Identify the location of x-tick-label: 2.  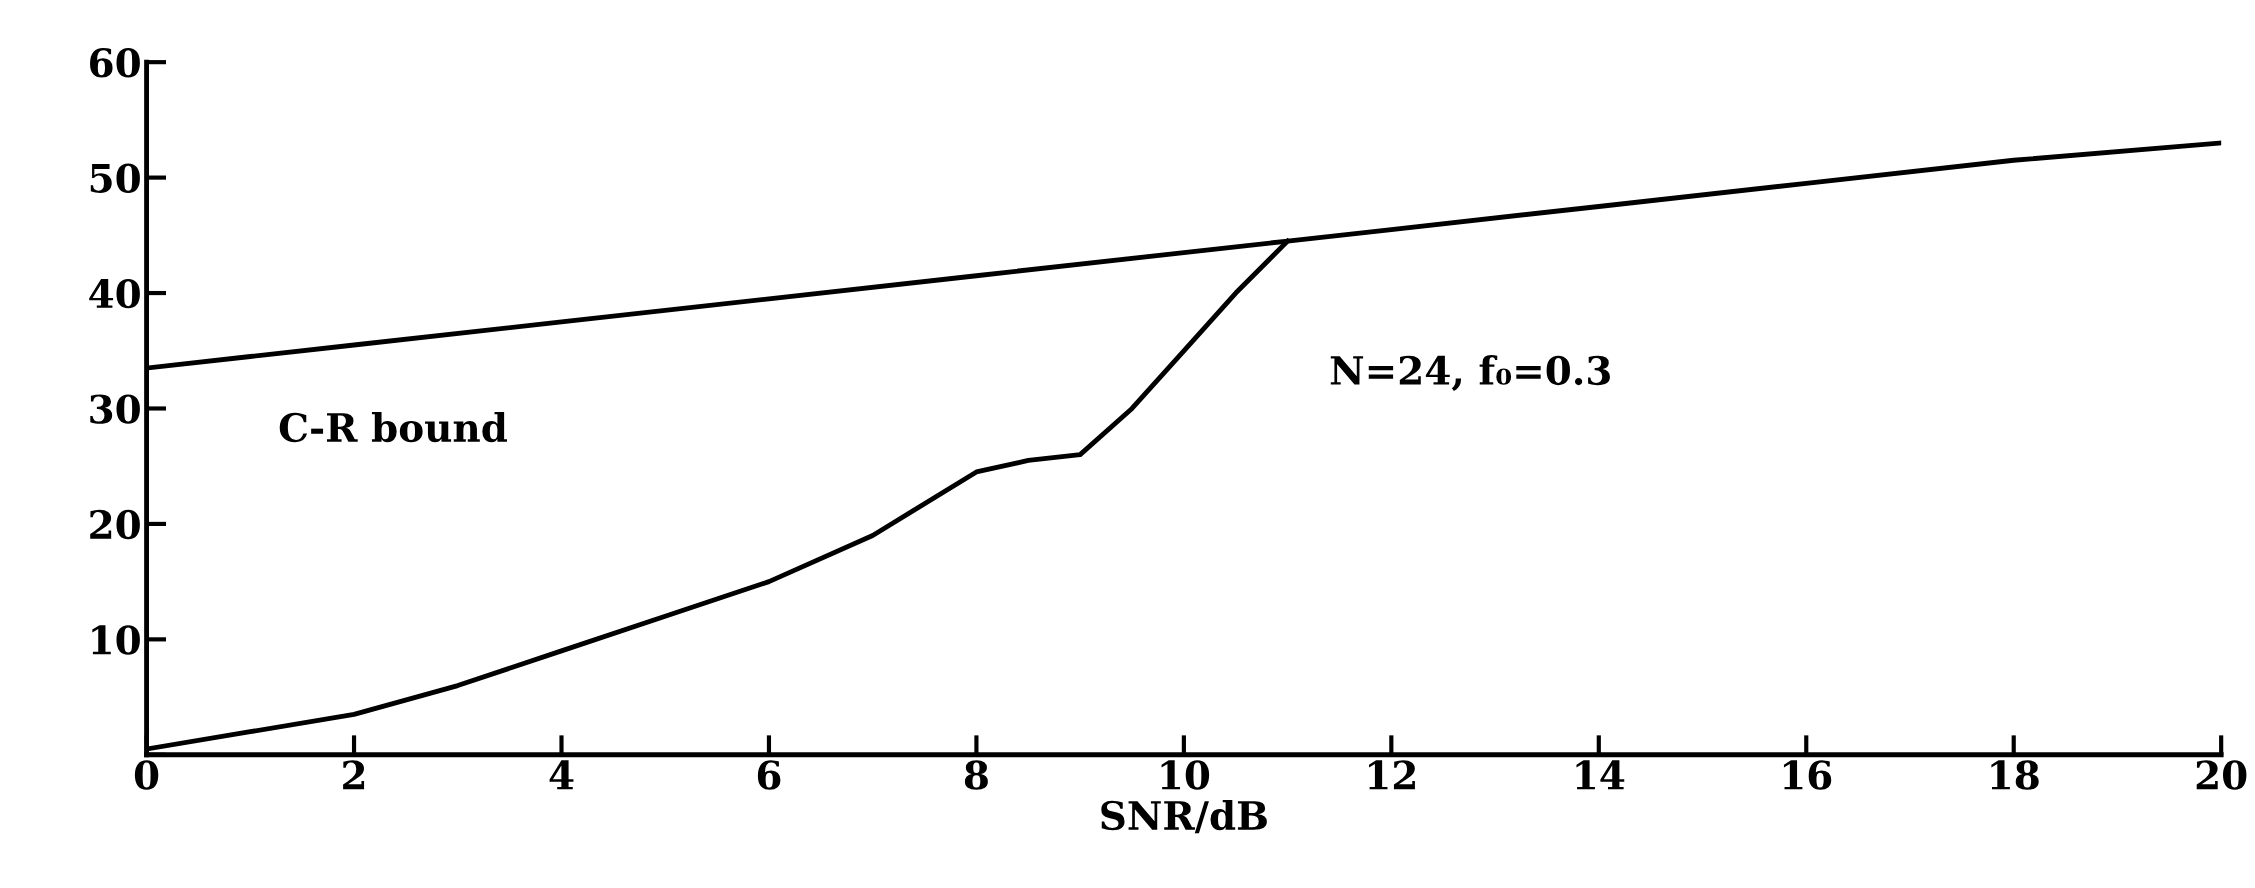
(354, 775).